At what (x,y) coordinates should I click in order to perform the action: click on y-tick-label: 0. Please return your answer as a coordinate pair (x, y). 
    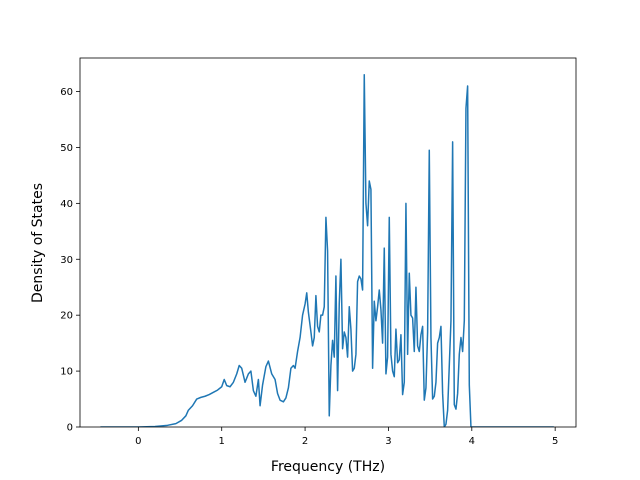
    Looking at the image, I should click on (70, 428).